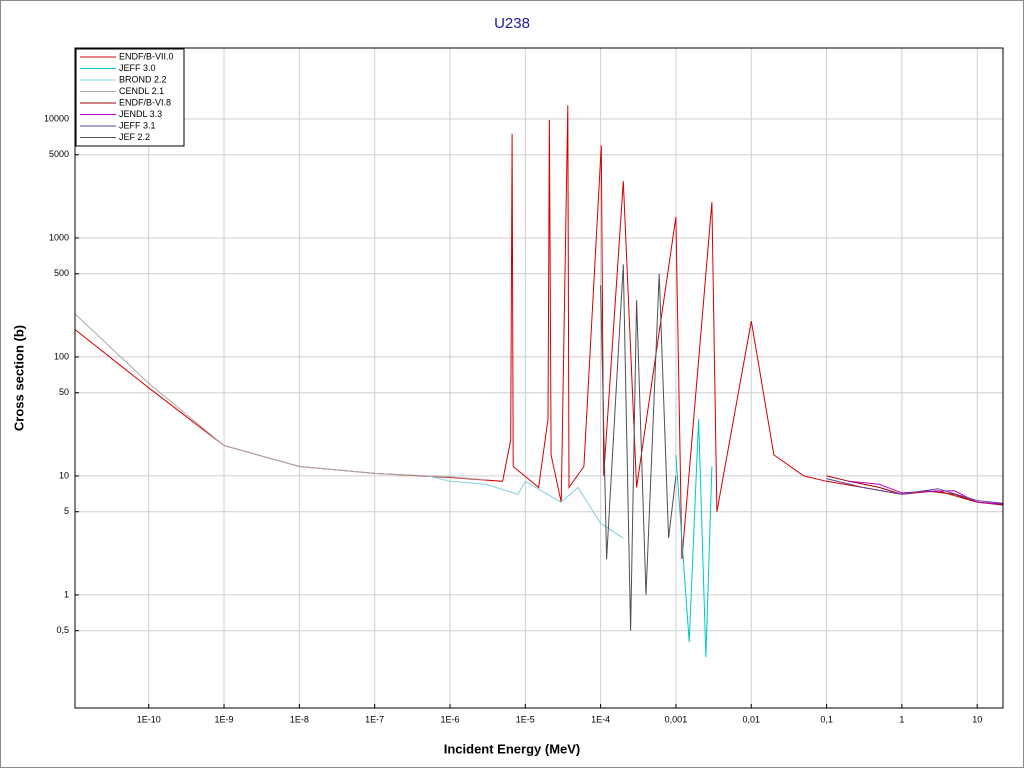  I want to click on x-tick-label: 1E-8, so click(299, 719).